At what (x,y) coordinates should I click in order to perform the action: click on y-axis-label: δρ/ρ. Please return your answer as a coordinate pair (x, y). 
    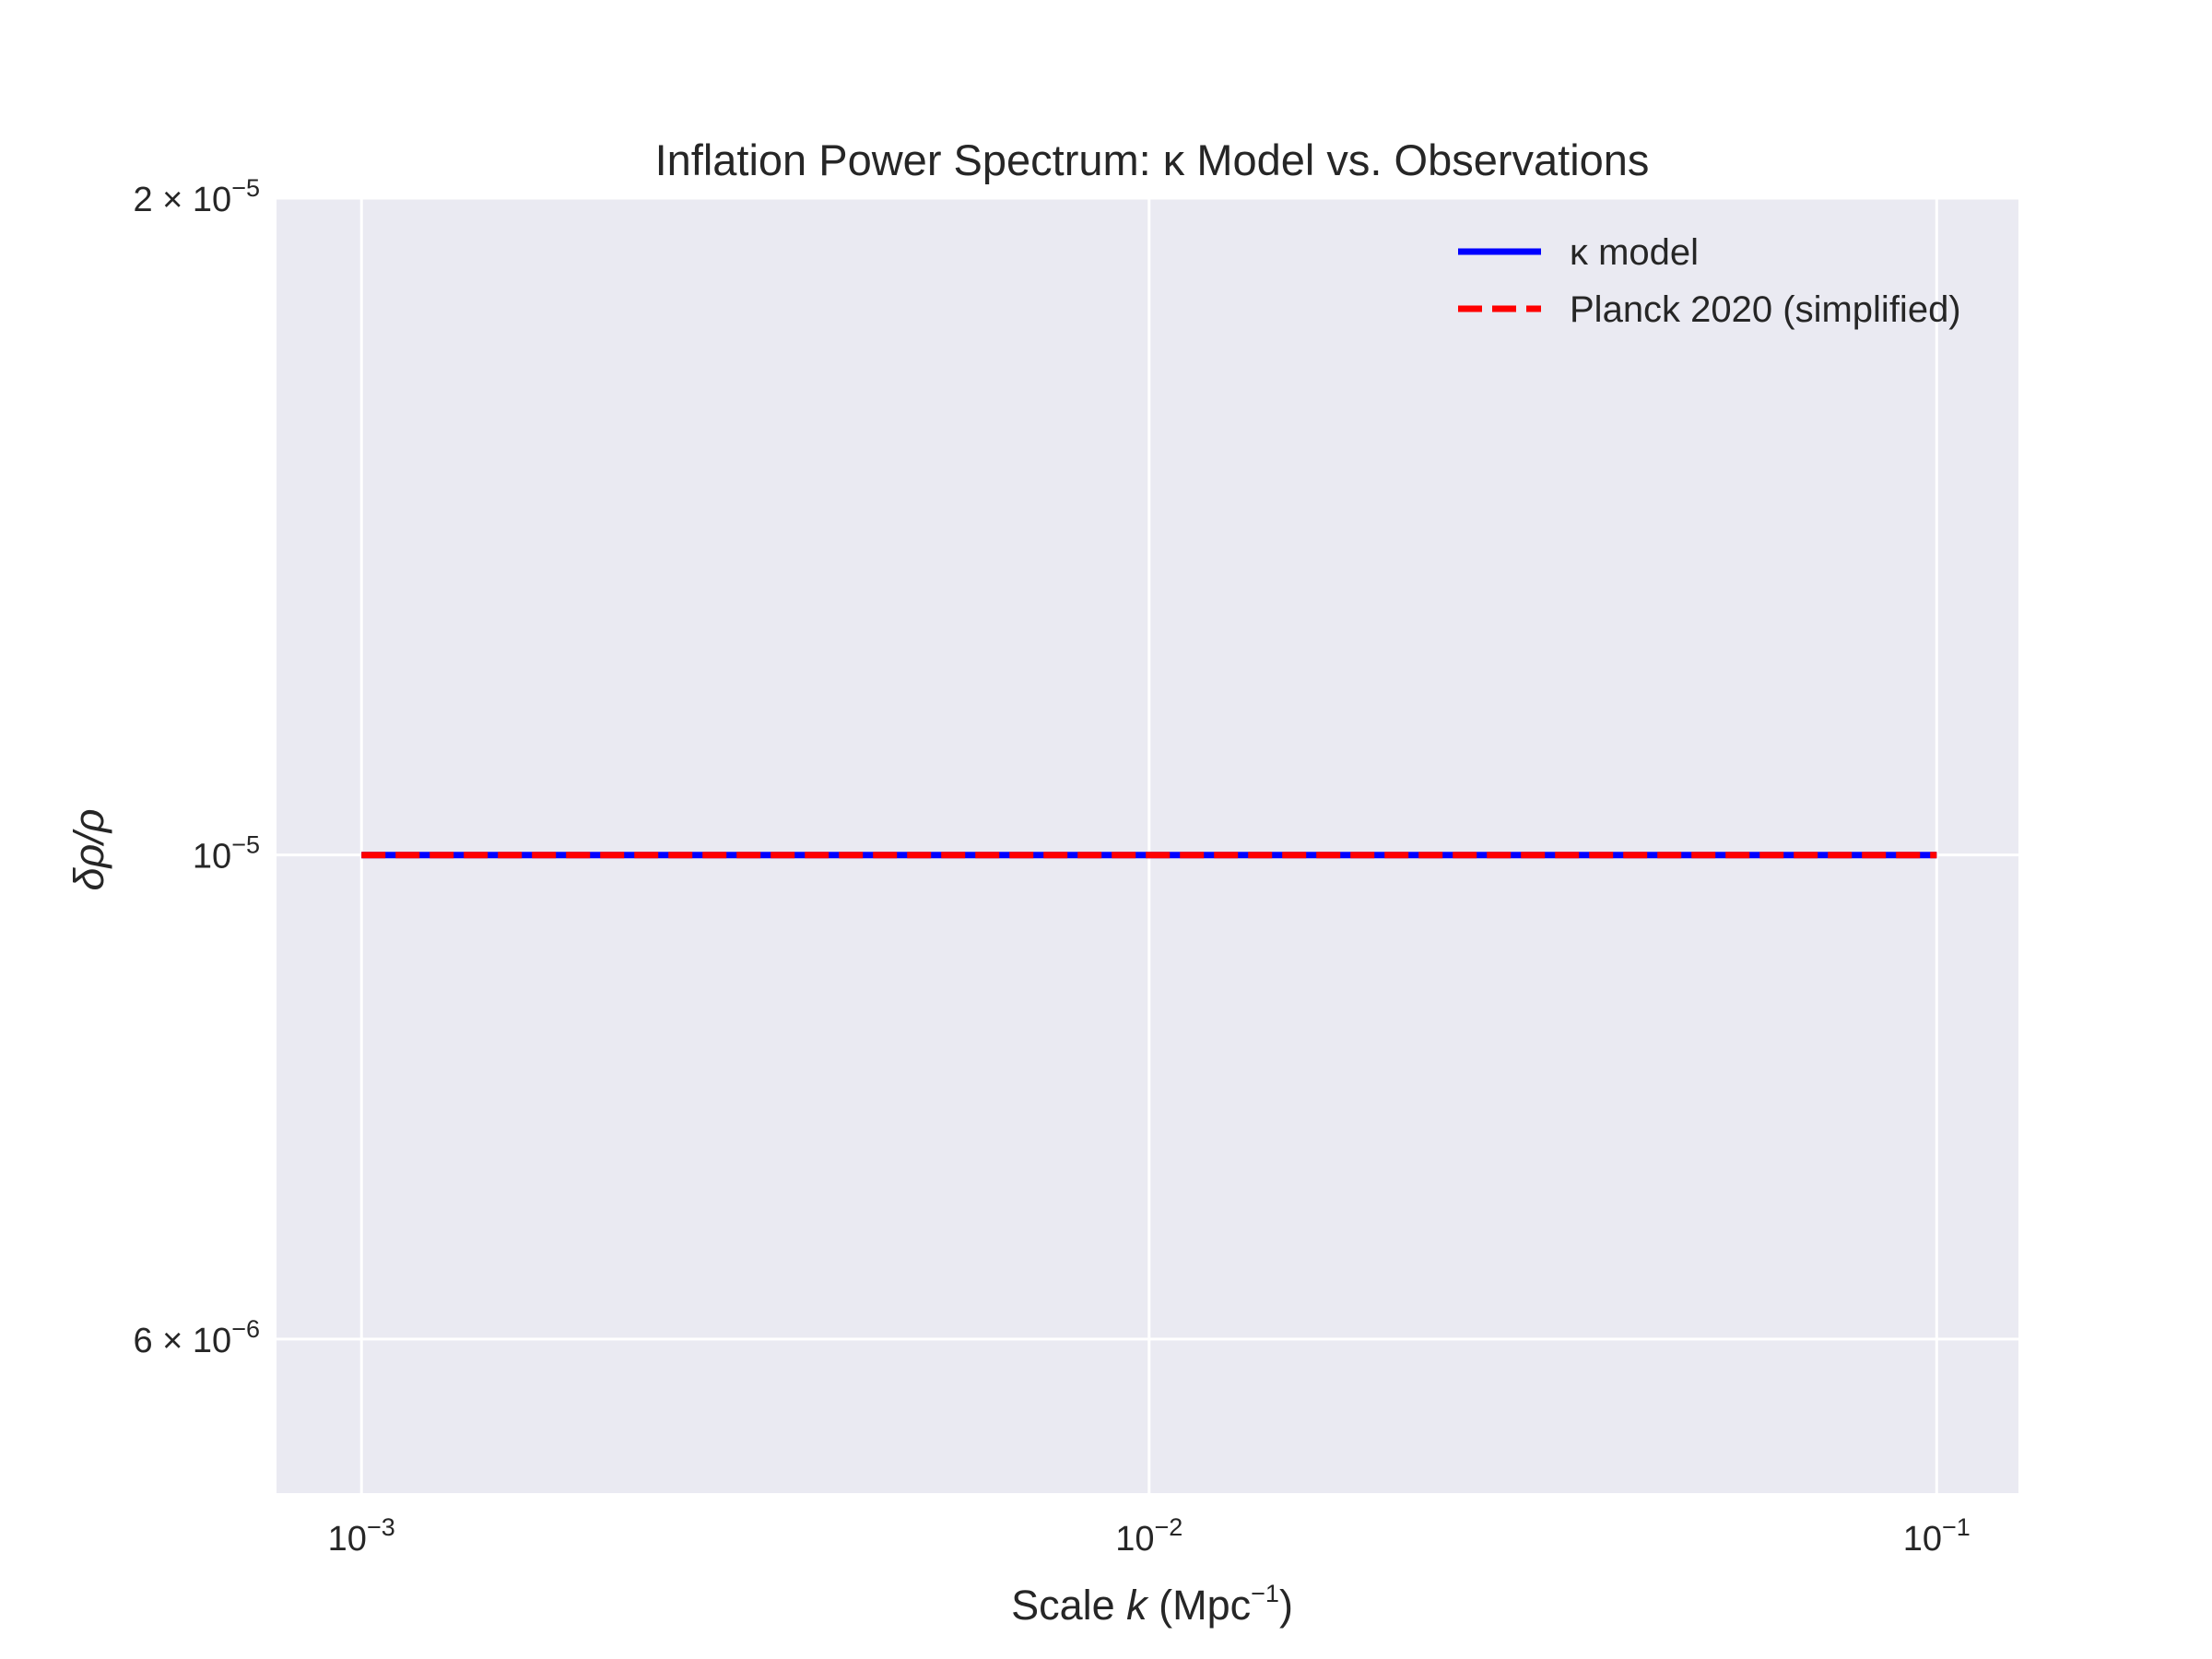
    Looking at the image, I should click on (88, 849).